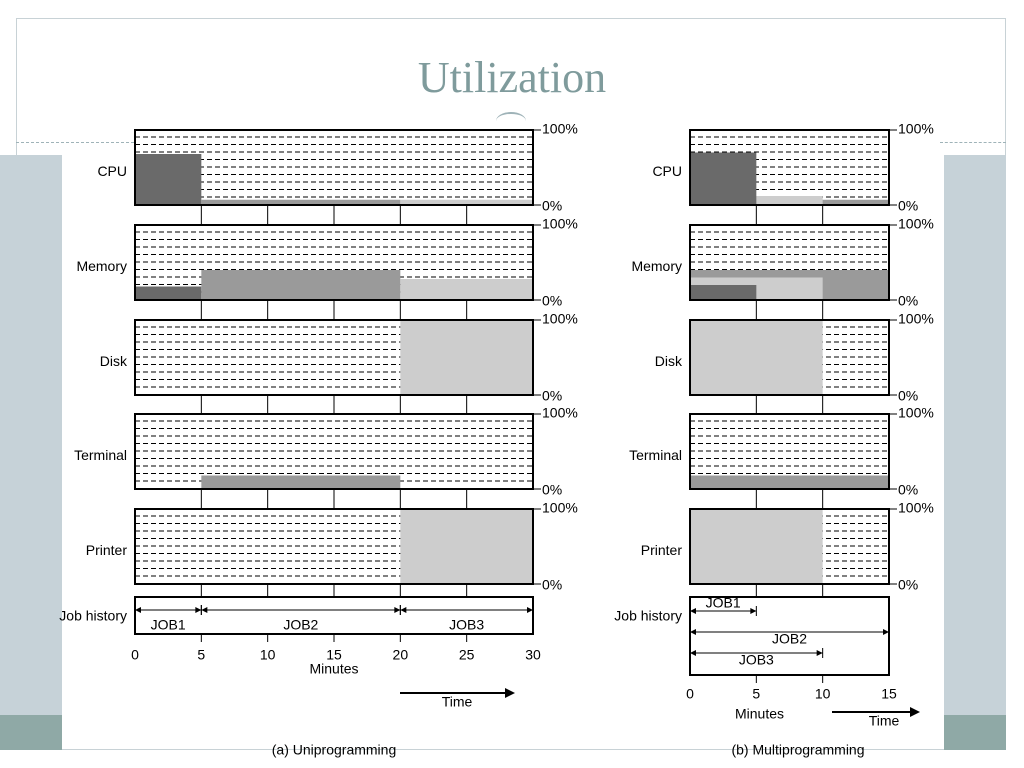  Describe the element at coordinates (512, 77) in the screenshot. I see `slide-title: Utilization` at that location.